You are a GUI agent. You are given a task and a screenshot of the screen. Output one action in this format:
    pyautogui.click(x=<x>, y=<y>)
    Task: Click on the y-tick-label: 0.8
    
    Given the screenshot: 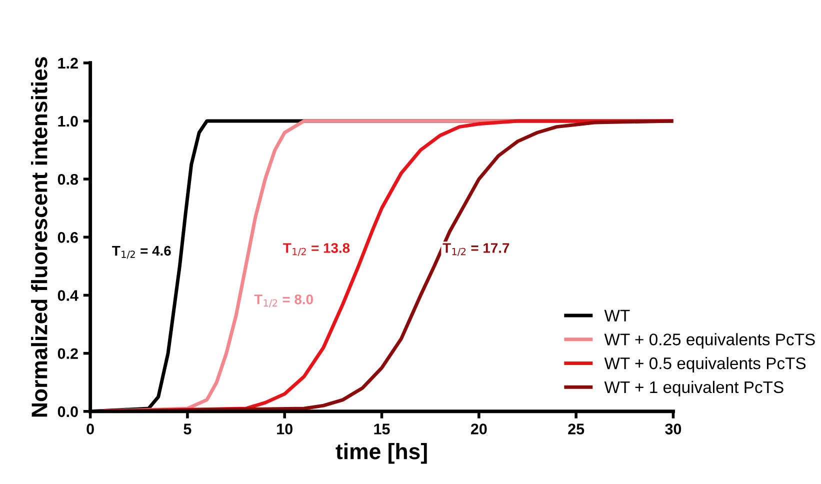 What is the action you would take?
    pyautogui.click(x=68, y=179)
    